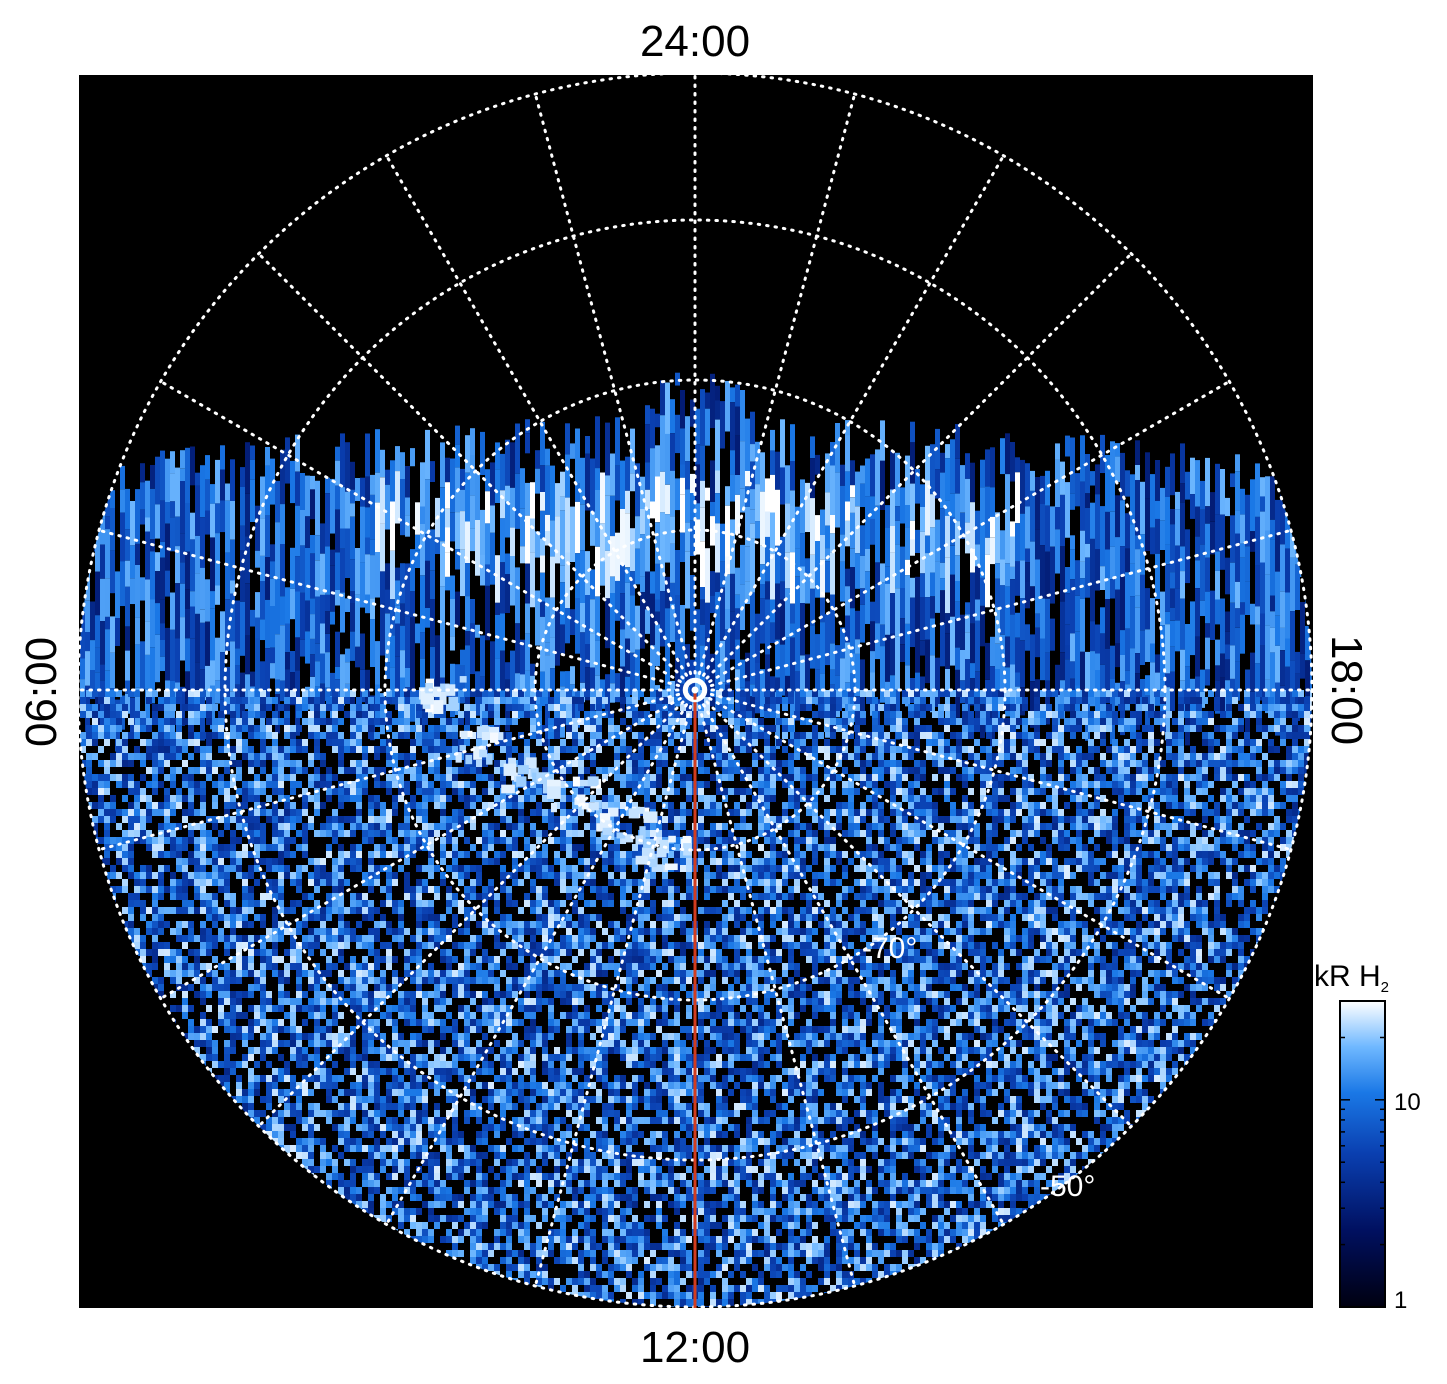  What do you see at coordinates (1400, 1300) in the screenshot?
I see `colorbar-tick-label-1: 1` at bounding box center [1400, 1300].